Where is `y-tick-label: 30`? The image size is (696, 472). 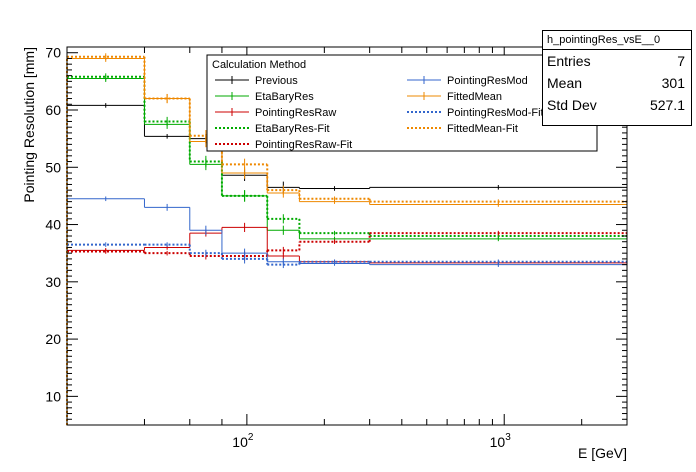 y-tick-label: 30 is located at coordinates (53, 282).